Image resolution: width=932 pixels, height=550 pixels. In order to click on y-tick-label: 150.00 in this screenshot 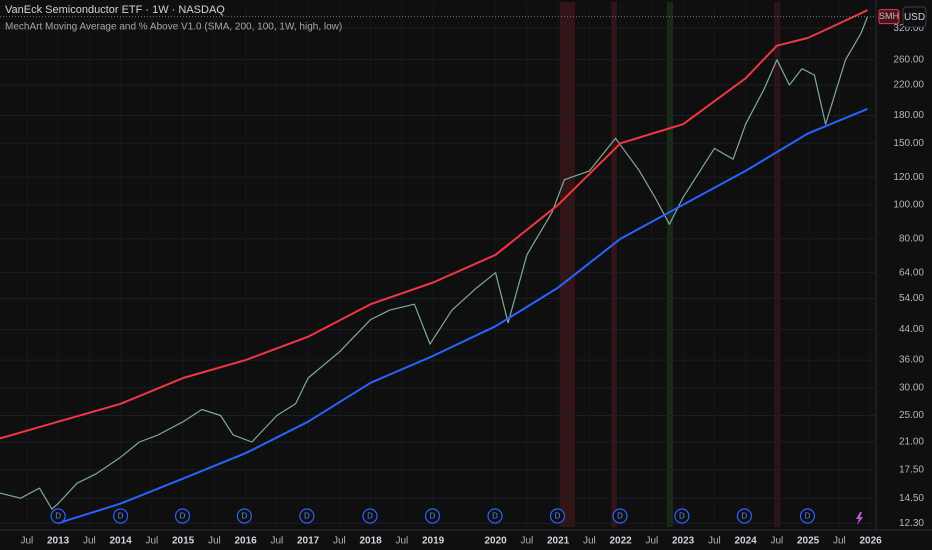, I will do `click(908, 143)`.